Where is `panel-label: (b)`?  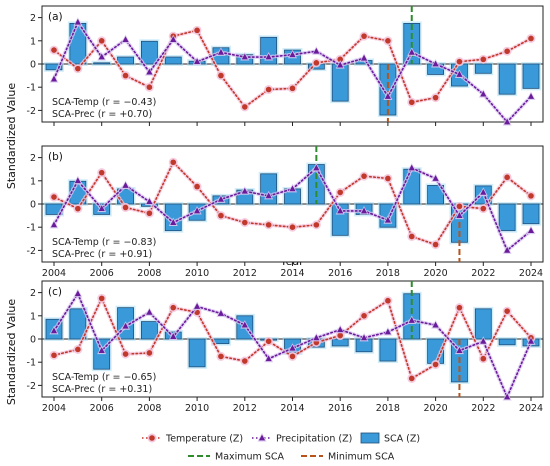
panel-label: (b) is located at coordinates (55, 157).